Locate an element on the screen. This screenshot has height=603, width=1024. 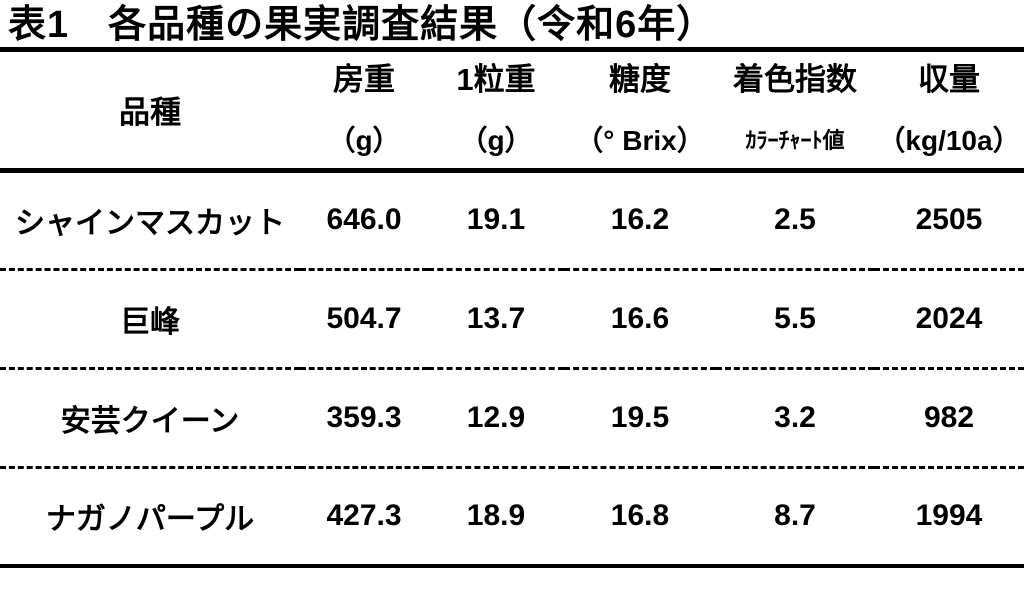
column-label: 1粒重 is located at coordinates (496, 79).